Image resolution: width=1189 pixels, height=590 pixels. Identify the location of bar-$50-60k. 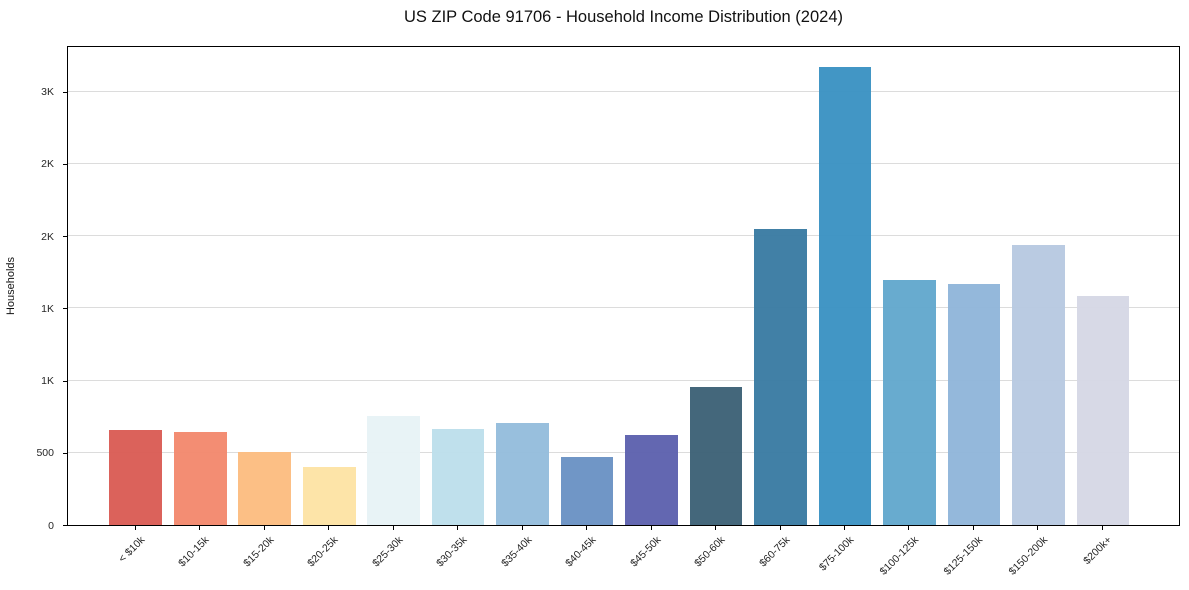
(716, 455).